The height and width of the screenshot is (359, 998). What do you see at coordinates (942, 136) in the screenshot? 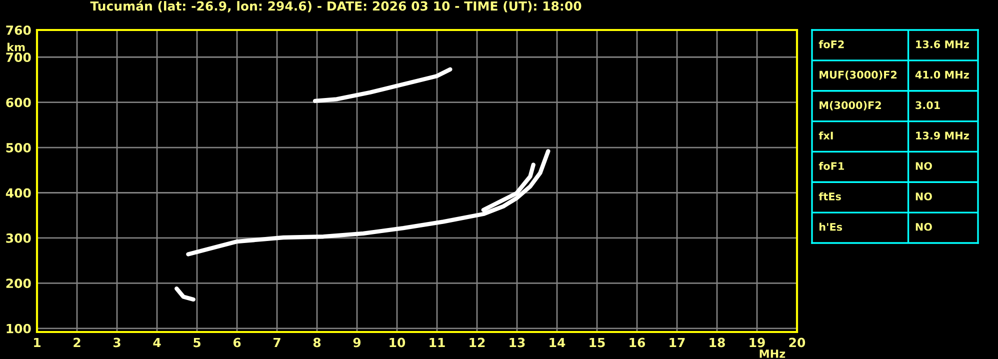
I see `text: 13.9 MHz` at bounding box center [942, 136].